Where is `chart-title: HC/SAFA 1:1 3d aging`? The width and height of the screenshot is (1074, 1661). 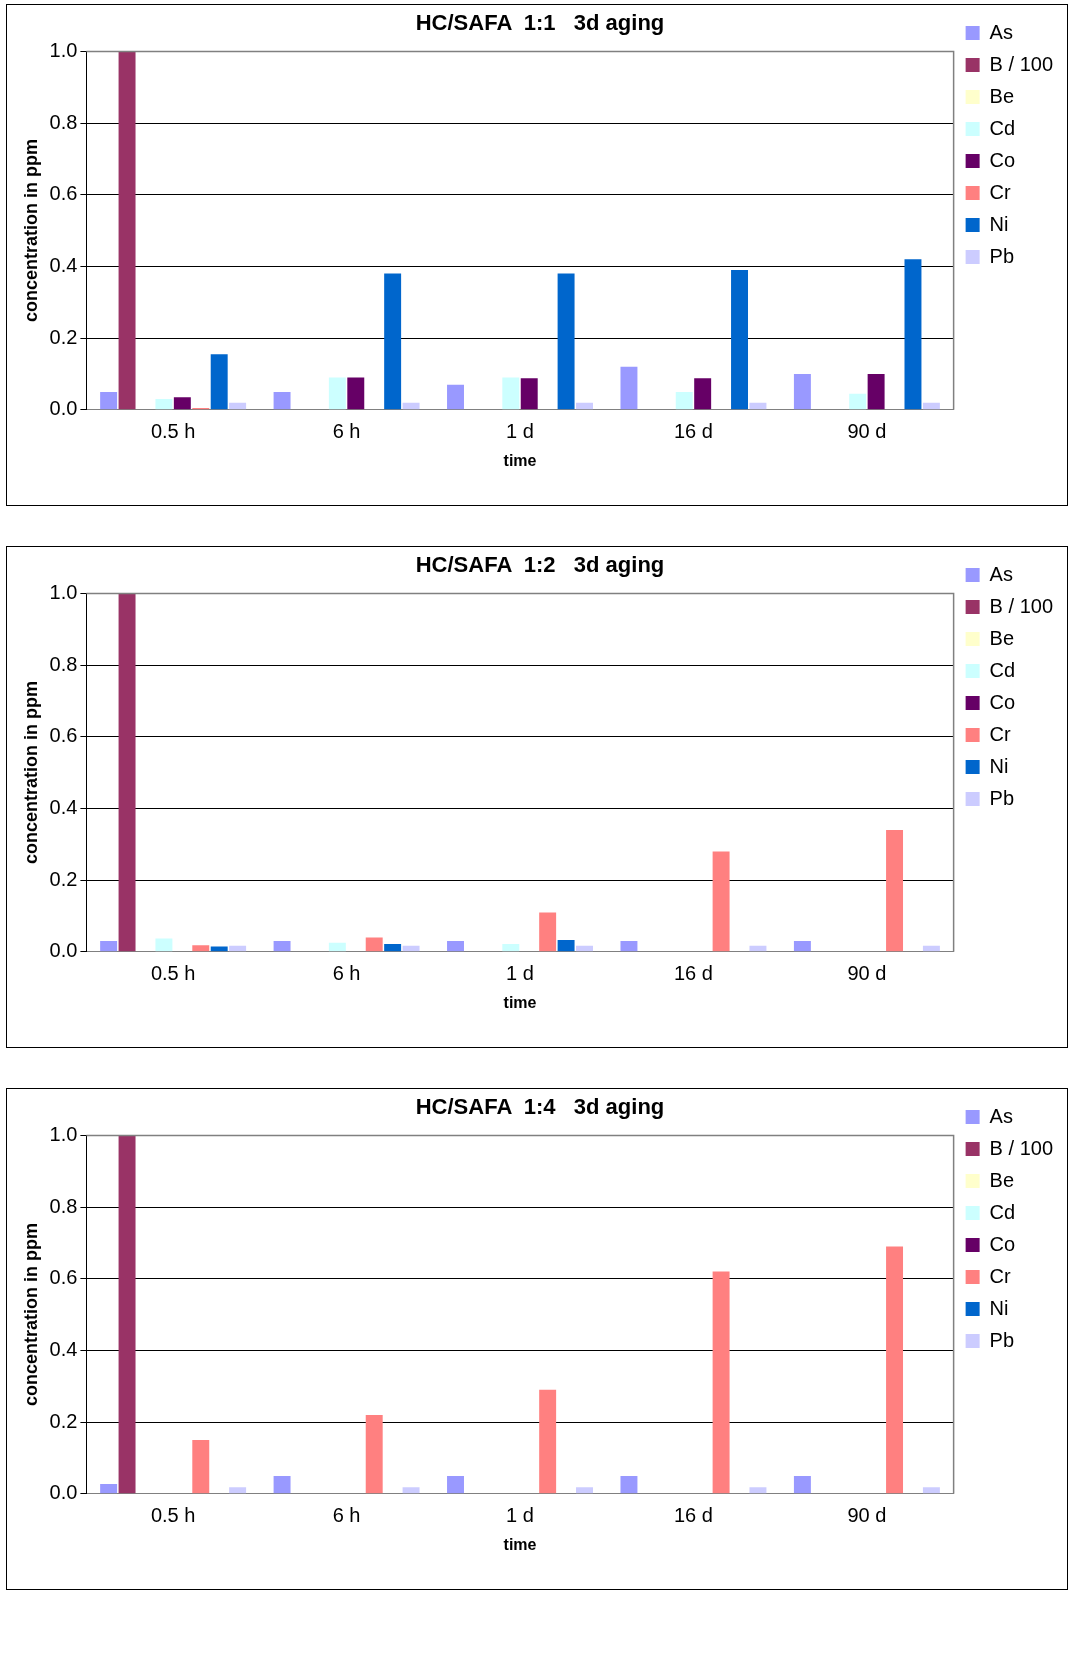
chart-title: HC/SAFA 1:1 3d aging is located at coordinates (540, 23).